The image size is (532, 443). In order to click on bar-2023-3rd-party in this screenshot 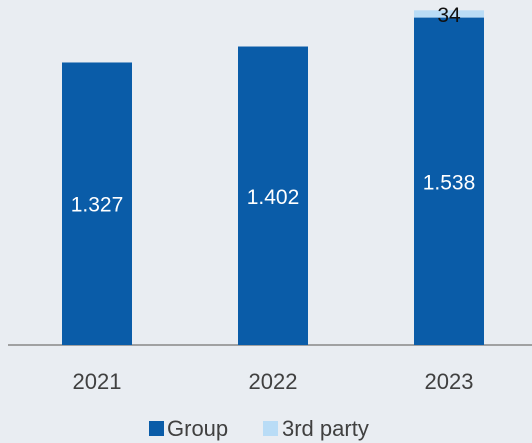, I will do `click(449, 14)`.